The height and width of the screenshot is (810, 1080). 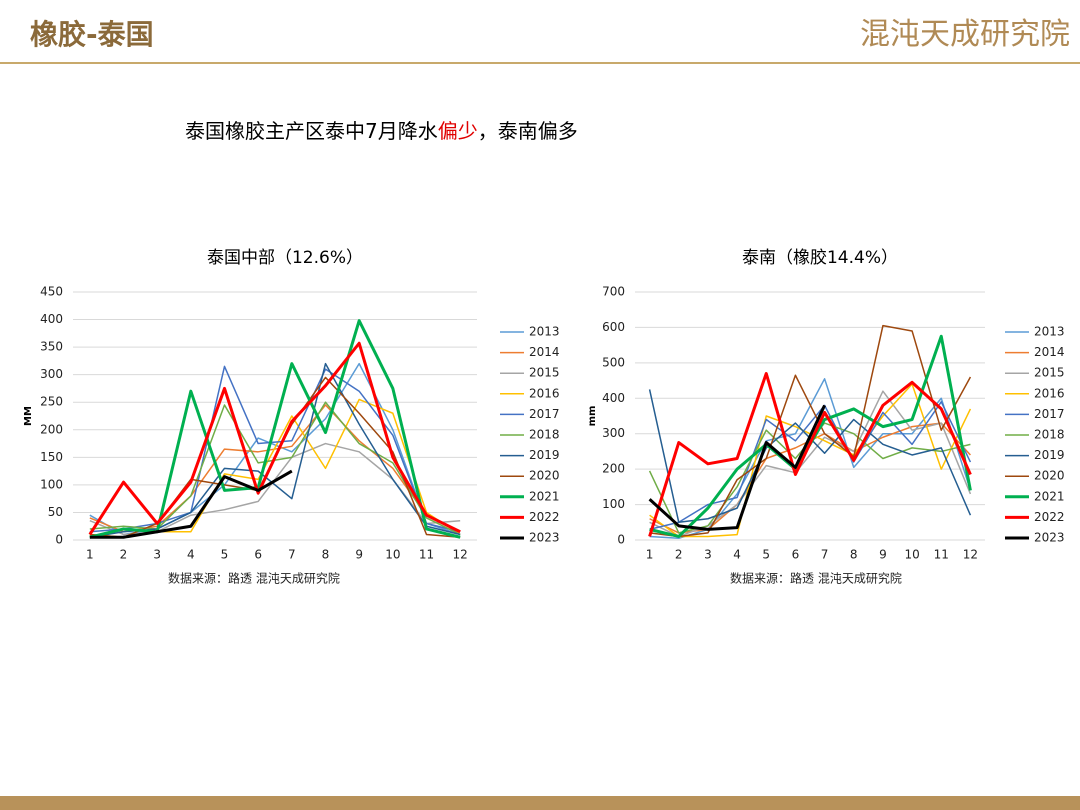 I want to click on footer-bar, so click(x=540, y=803).